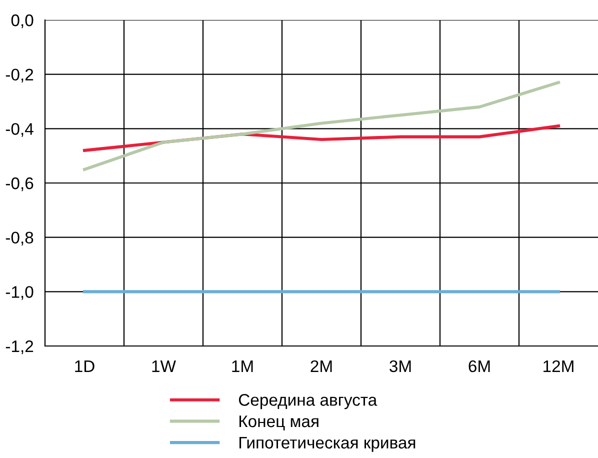 The image size is (598, 458). Describe the element at coordinates (20, 239) in the screenshot. I see `y-tick-label: -0,8` at that location.